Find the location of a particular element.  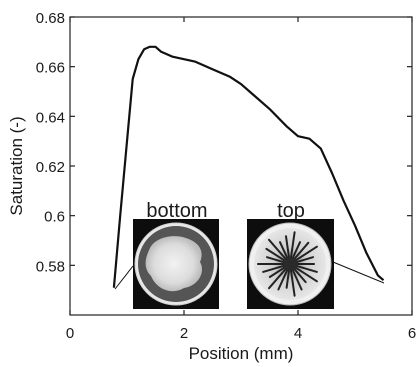

inset-top: top is located at coordinates (290, 254).